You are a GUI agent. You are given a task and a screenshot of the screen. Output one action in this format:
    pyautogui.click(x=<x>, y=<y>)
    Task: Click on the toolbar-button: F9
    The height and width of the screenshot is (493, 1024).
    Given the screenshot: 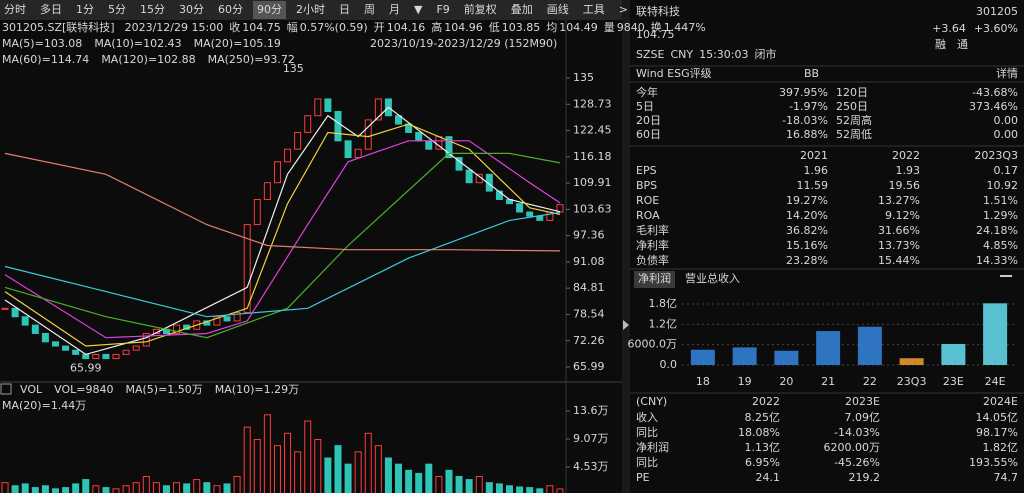 What is the action you would take?
    pyautogui.click(x=442, y=9)
    